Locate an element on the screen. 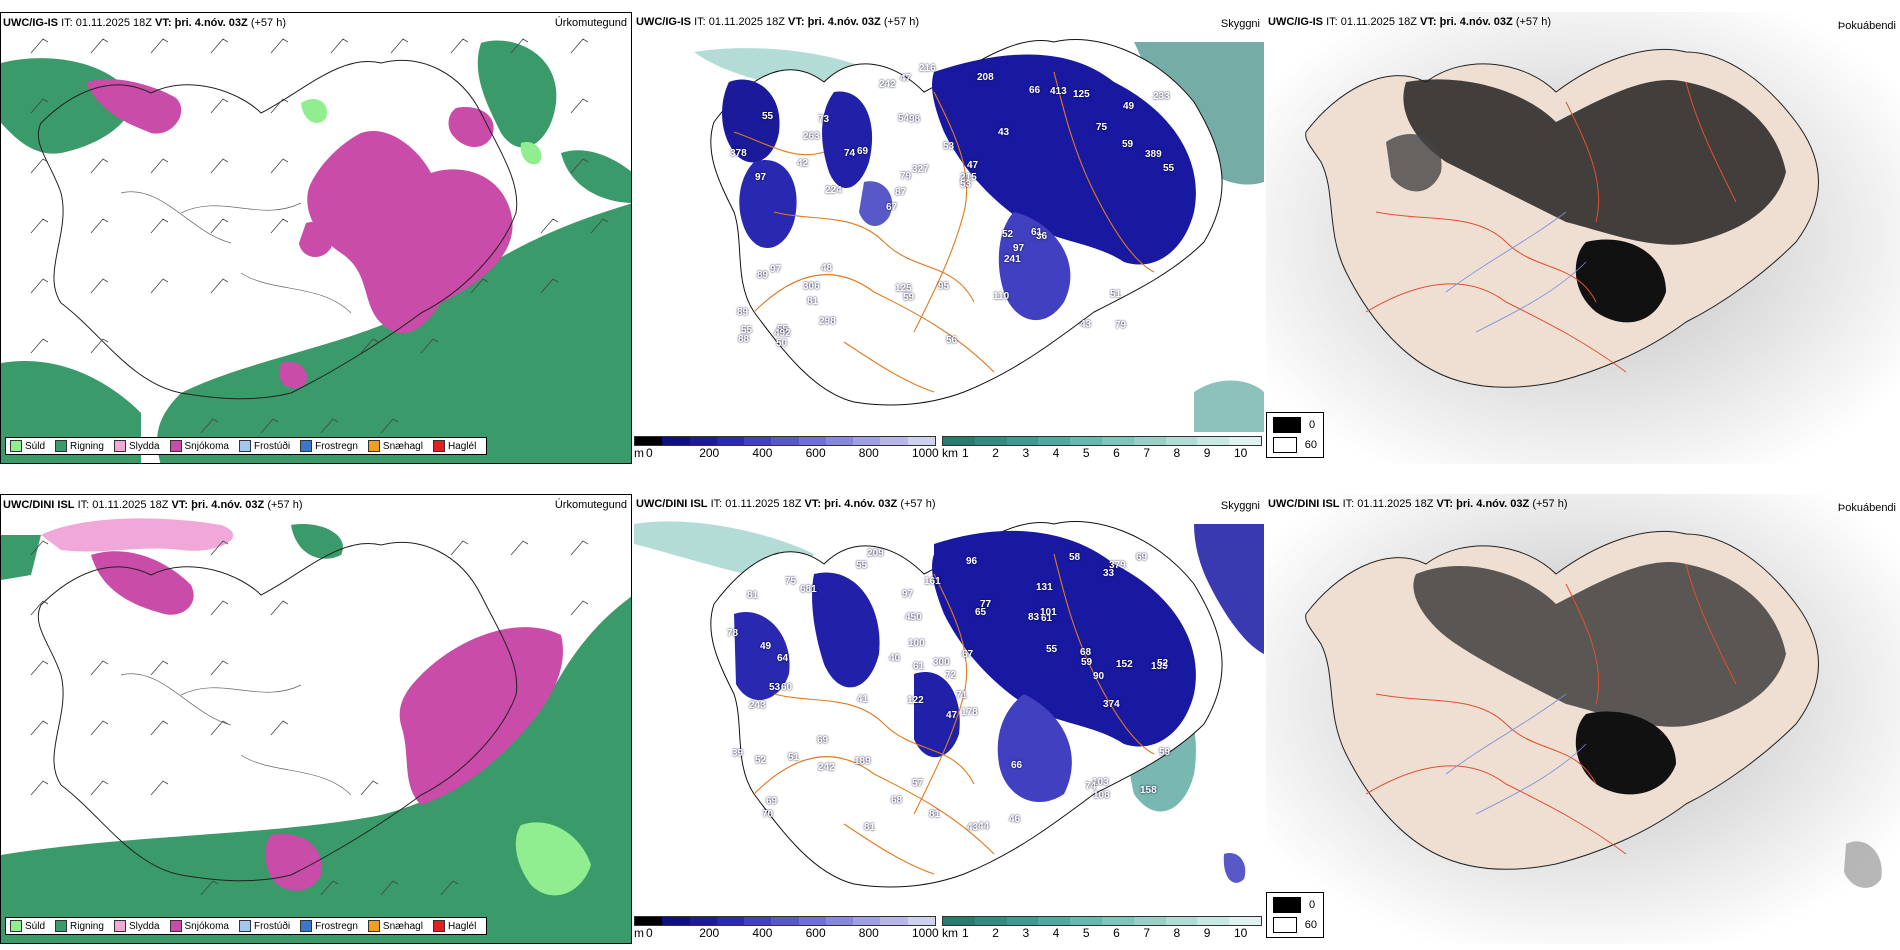  legend-item: Frostúði is located at coordinates (264, 926).